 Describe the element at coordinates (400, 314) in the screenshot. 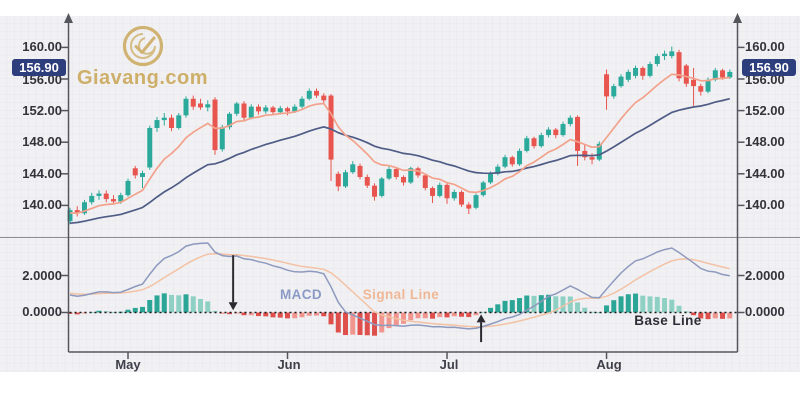

I see `macd-histogram` at that location.